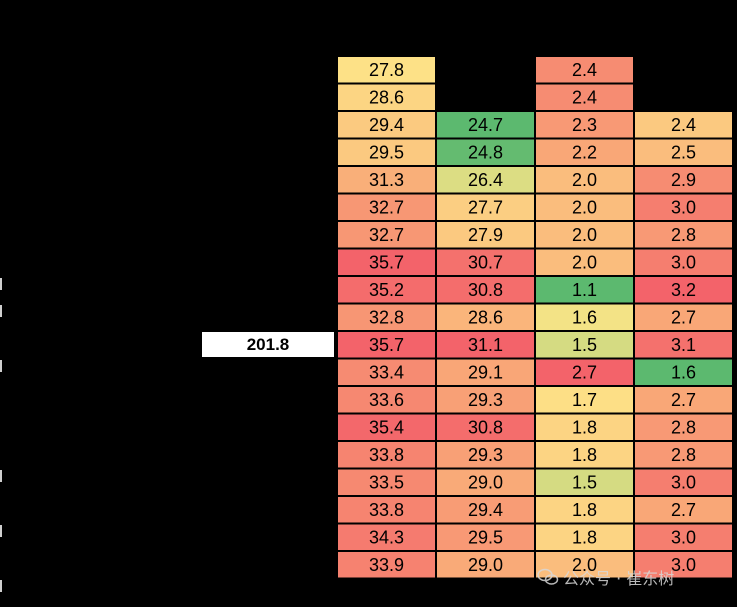 This screenshot has width=737, height=607. I want to click on cell-value-label: 3.0, so click(683, 207).